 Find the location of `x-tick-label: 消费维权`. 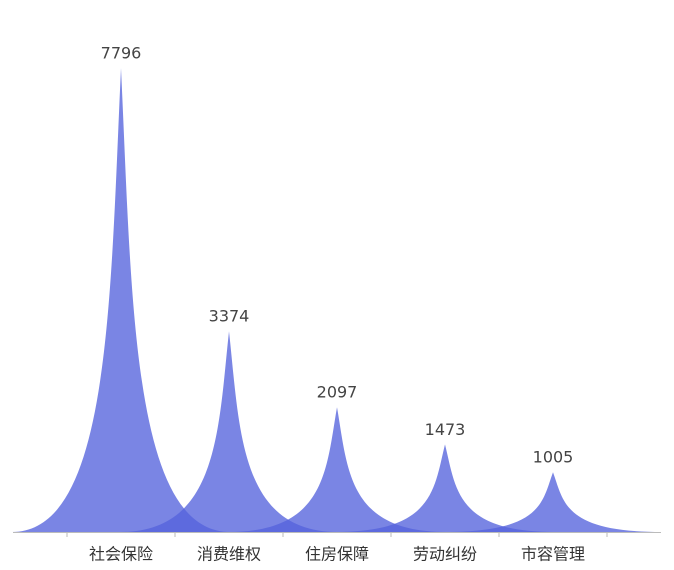

x-tick-label: 消费维权 is located at coordinates (229, 554).